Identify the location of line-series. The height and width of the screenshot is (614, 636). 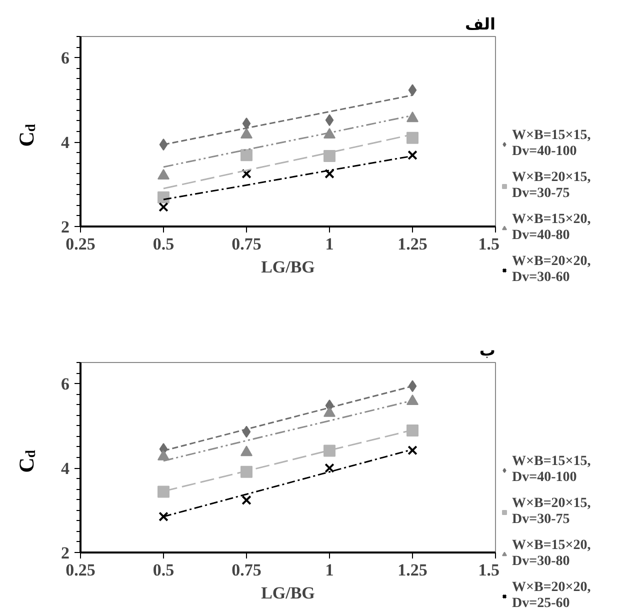
(288, 483).